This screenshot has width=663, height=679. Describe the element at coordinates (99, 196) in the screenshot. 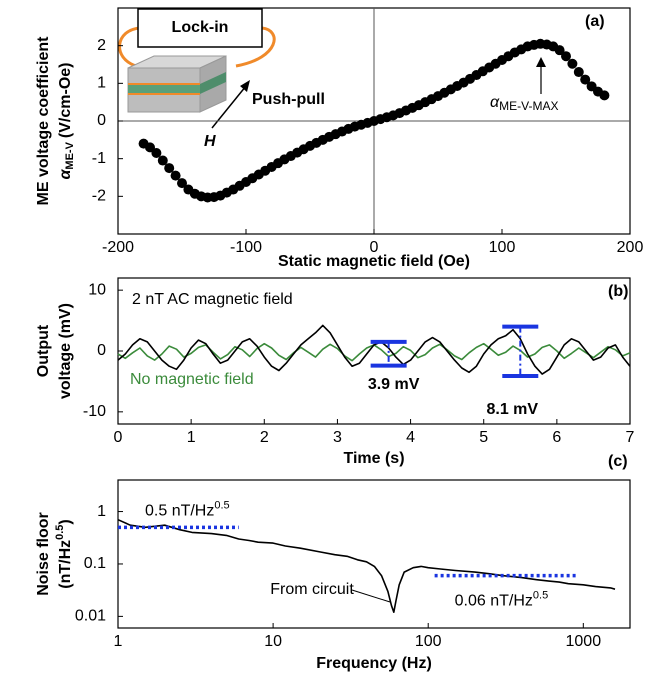

I see `y-tick-label: -2` at that location.